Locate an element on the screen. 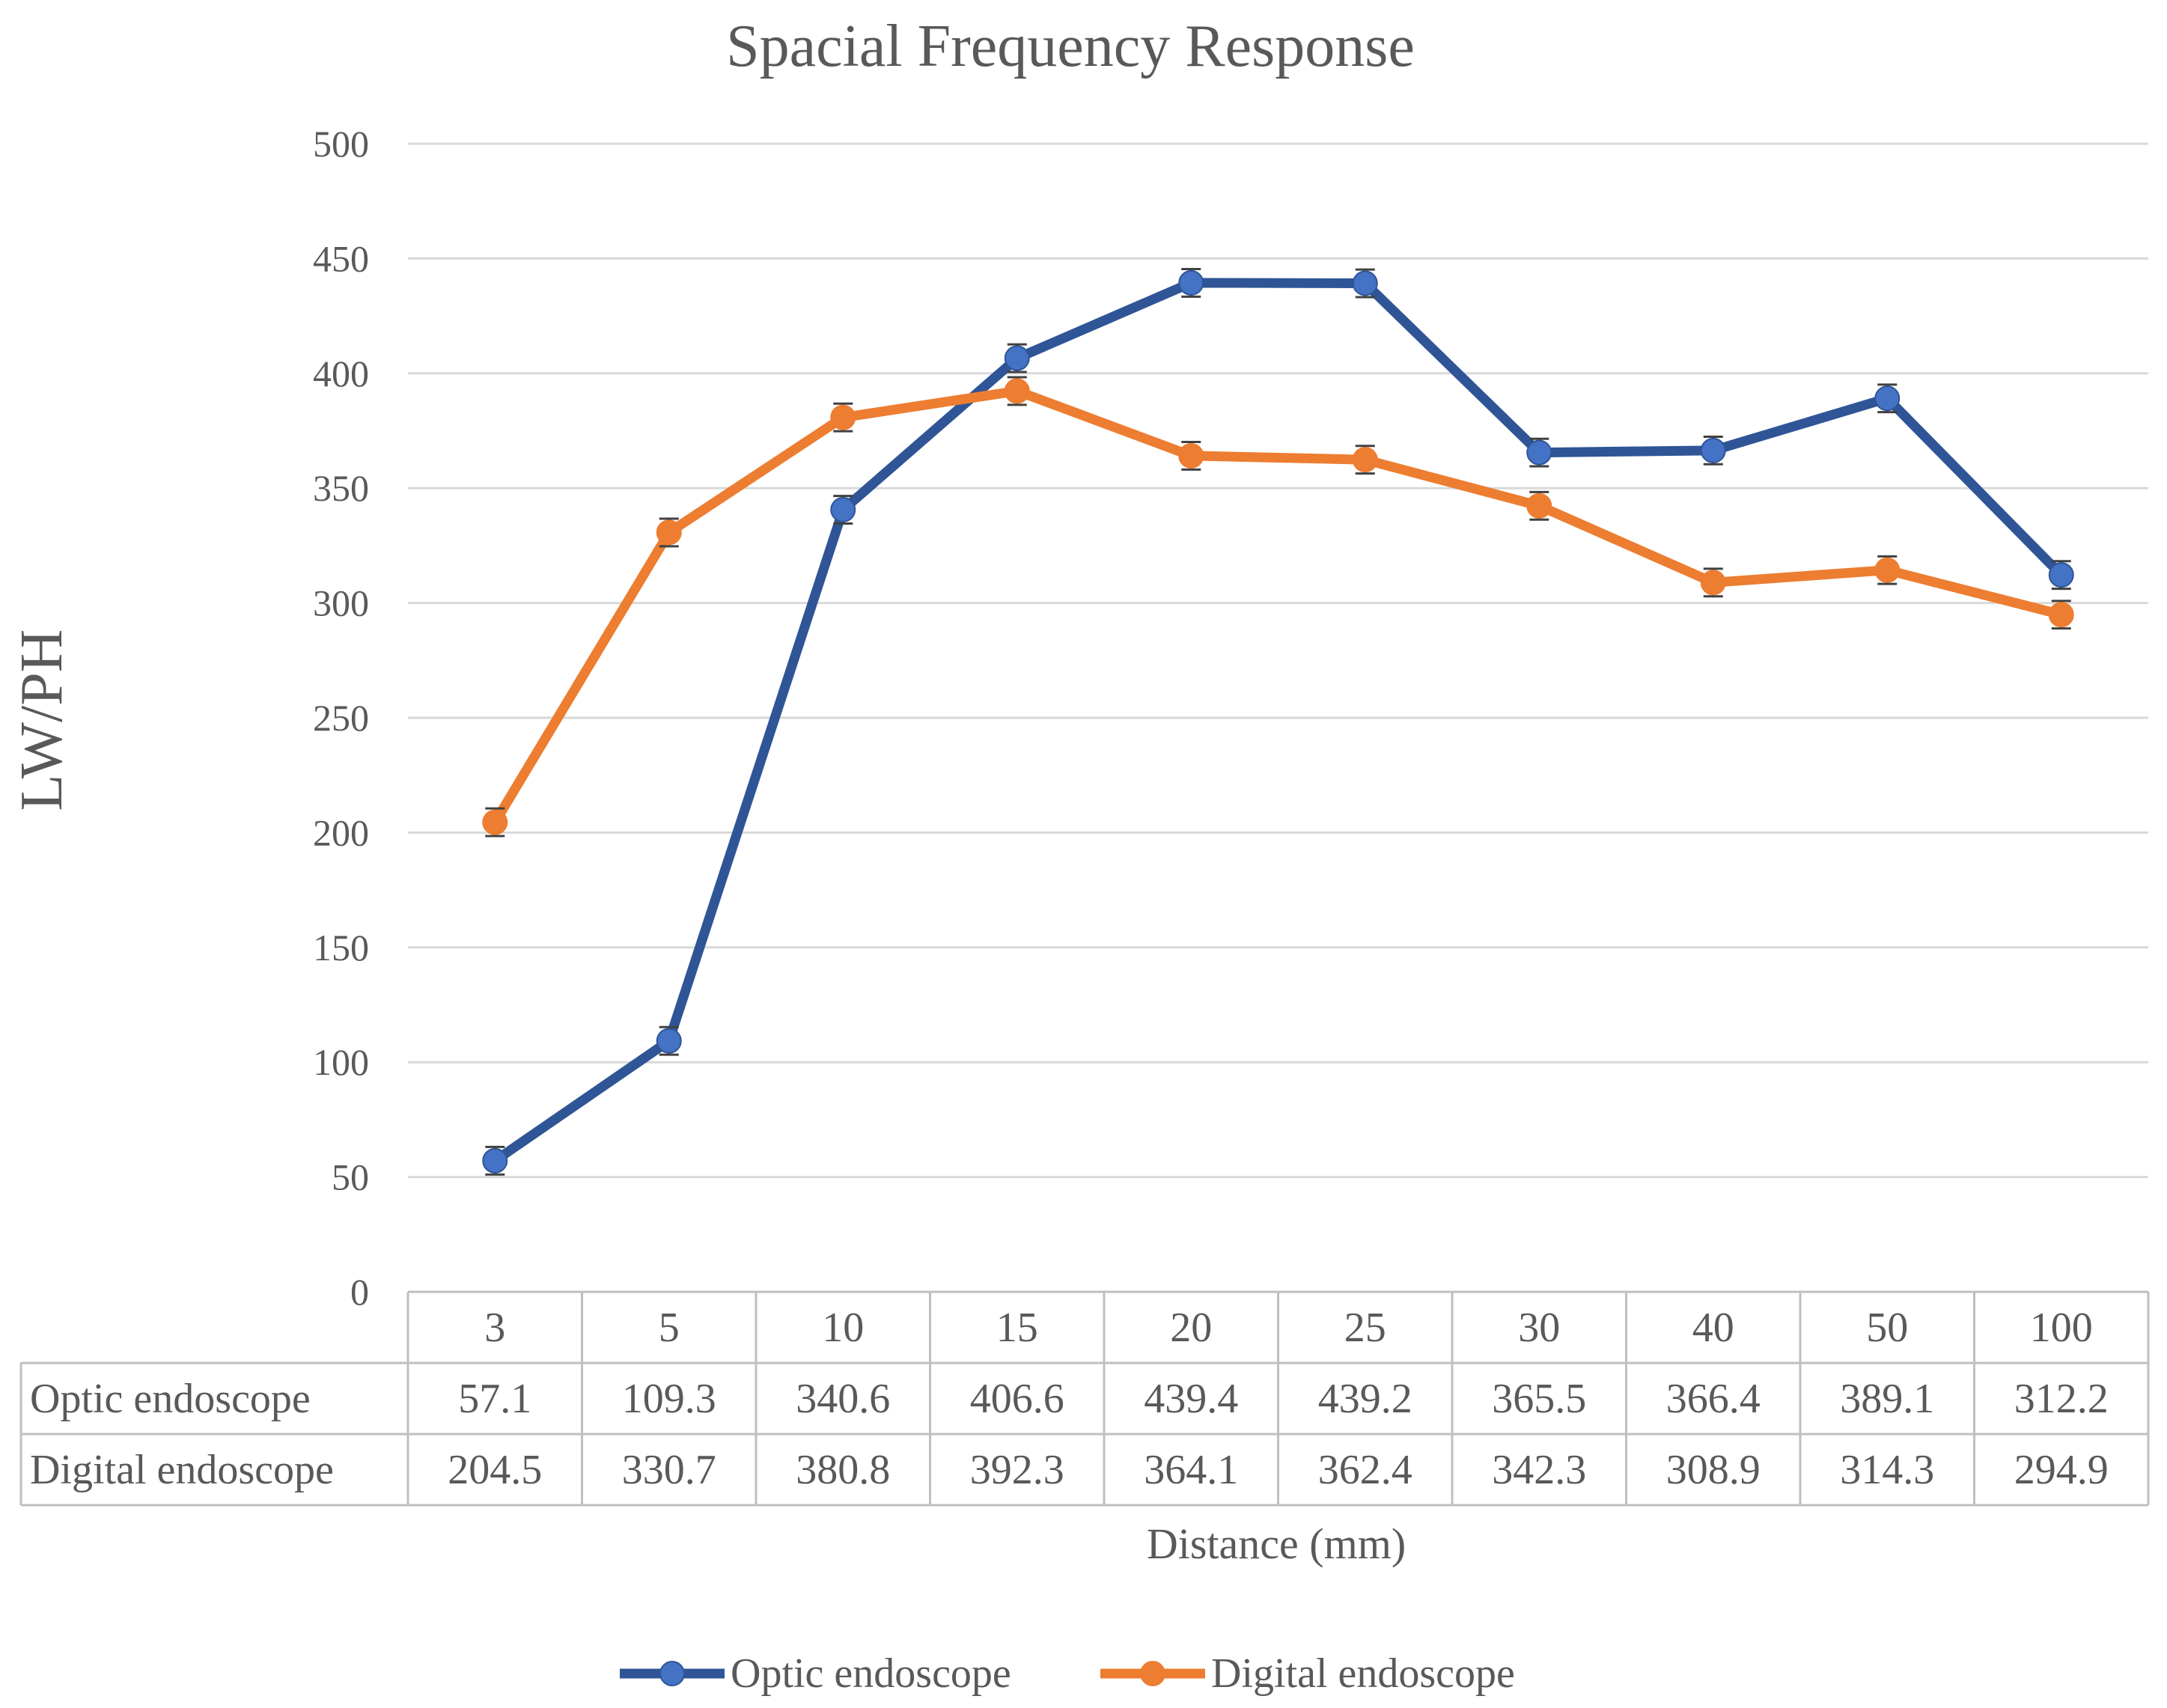 The height and width of the screenshot is (1708, 2167). y-axis-ticks: 0 50 100 150 200 250 300 350 400 450 500 is located at coordinates (341, 718).